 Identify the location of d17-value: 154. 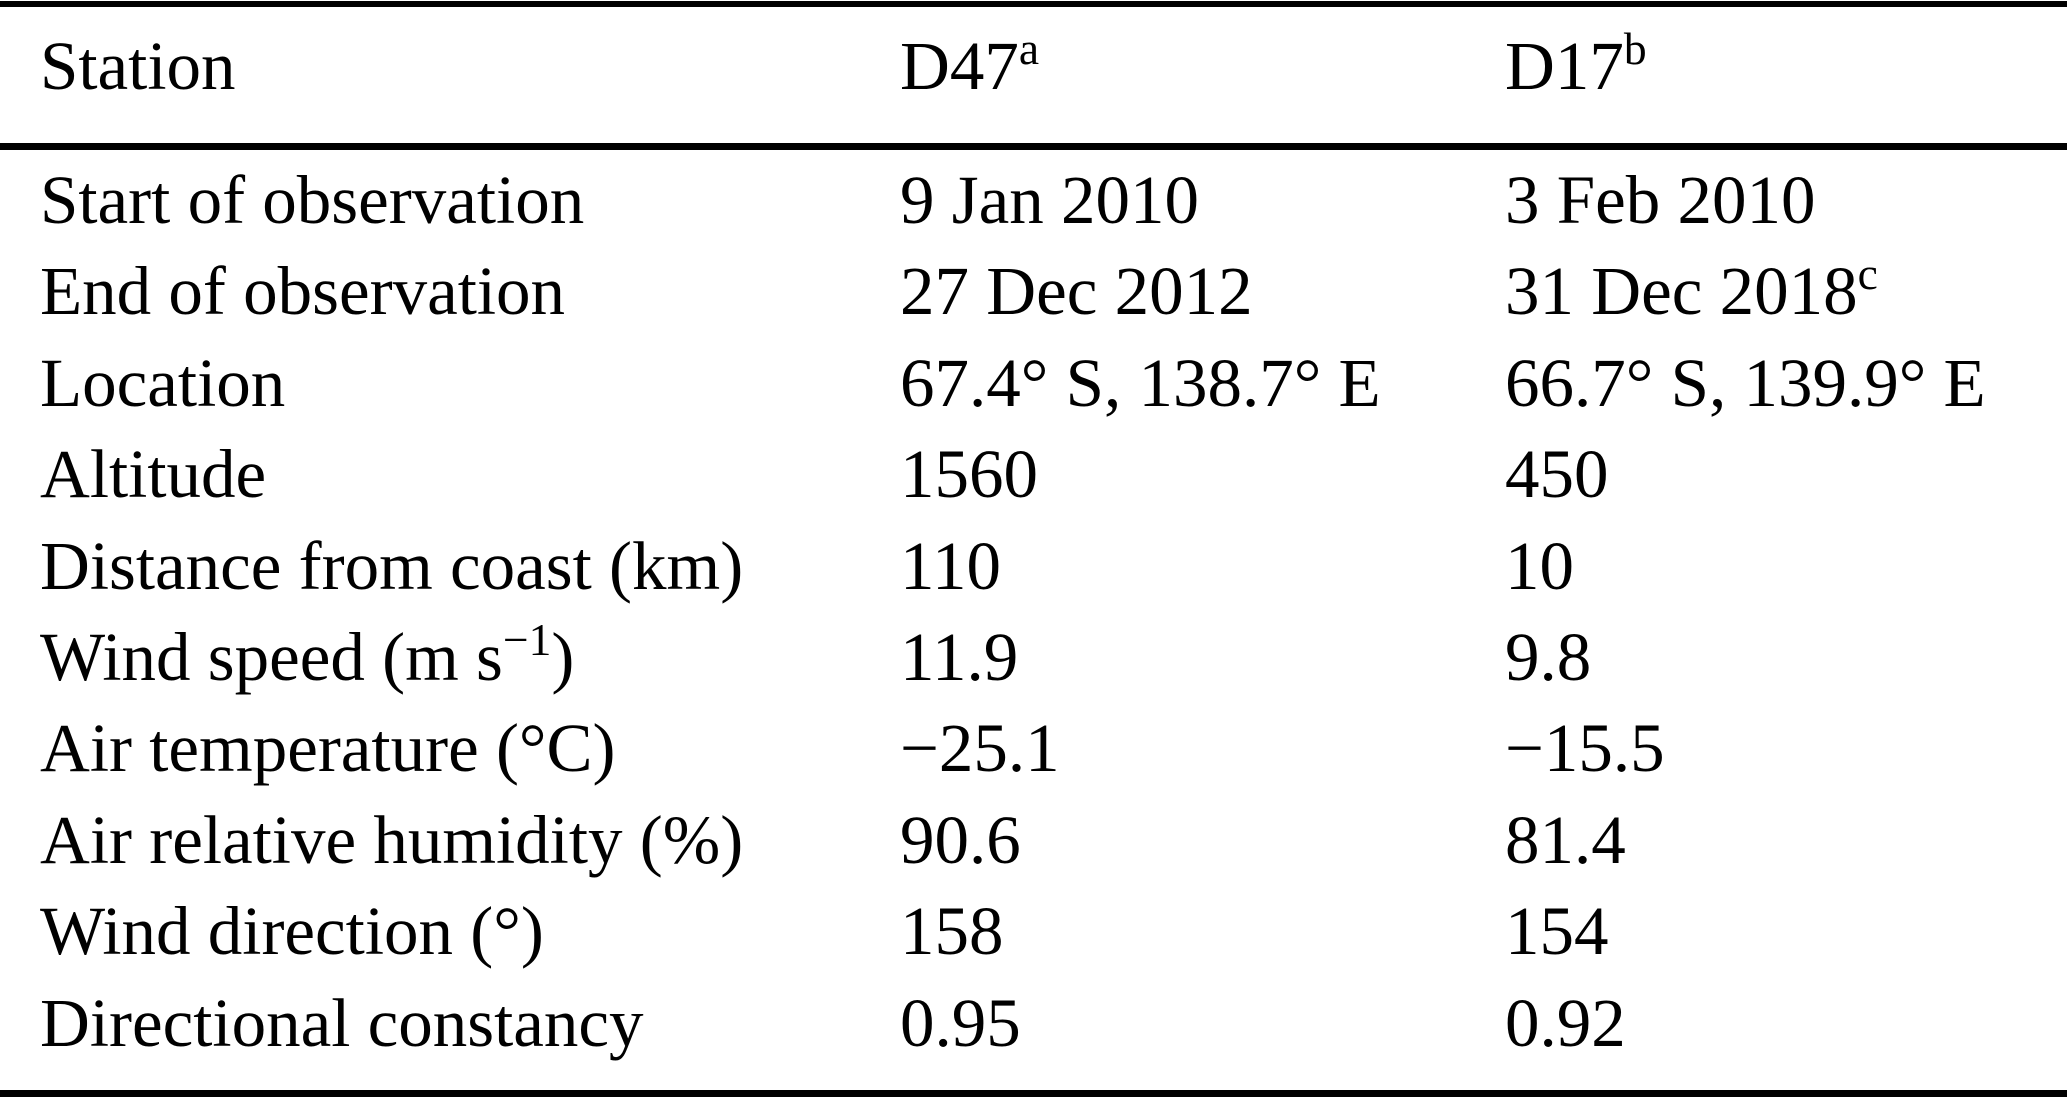
(1557, 931).